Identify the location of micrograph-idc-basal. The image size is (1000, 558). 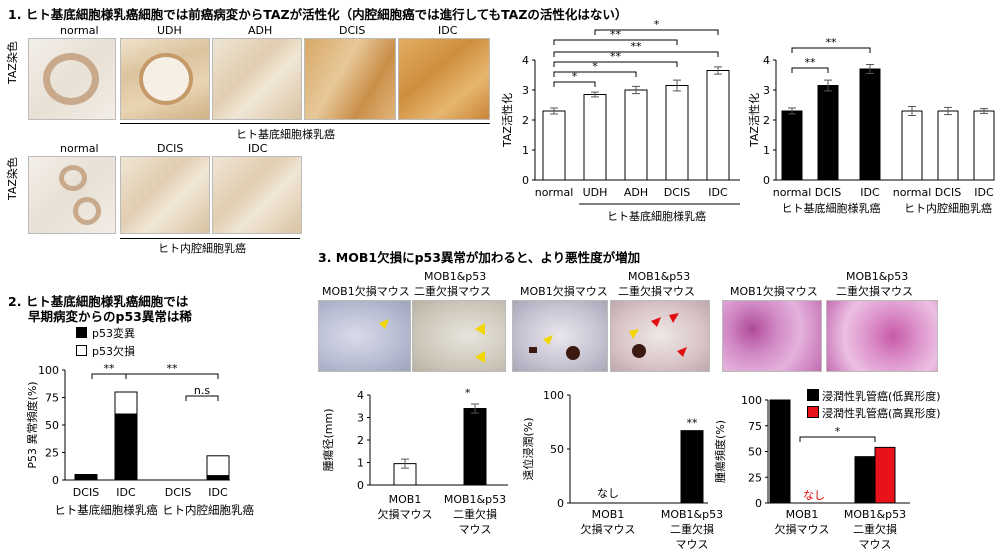
(444, 79).